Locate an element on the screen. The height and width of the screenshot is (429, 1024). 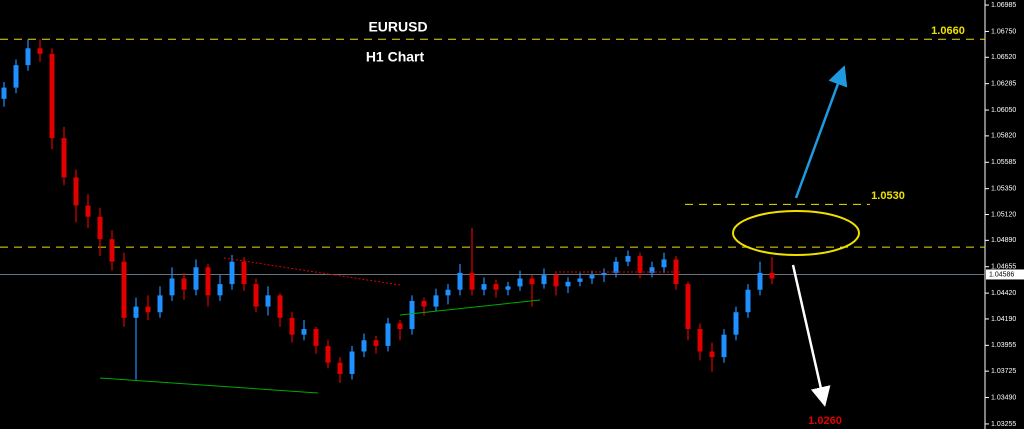
annotation: 1.0530 is located at coordinates (888, 196).